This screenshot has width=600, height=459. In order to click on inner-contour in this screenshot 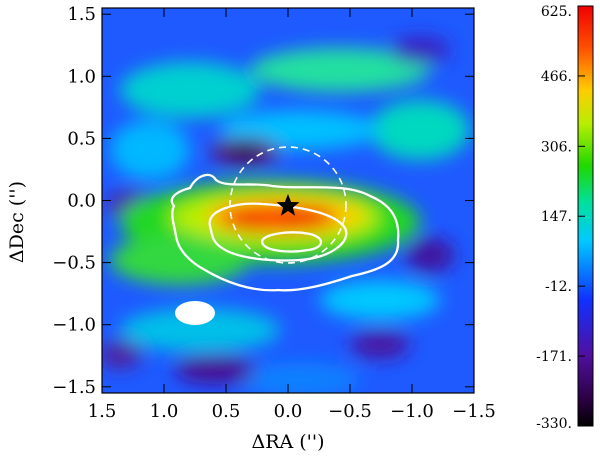, I will do `click(278, 232)`.